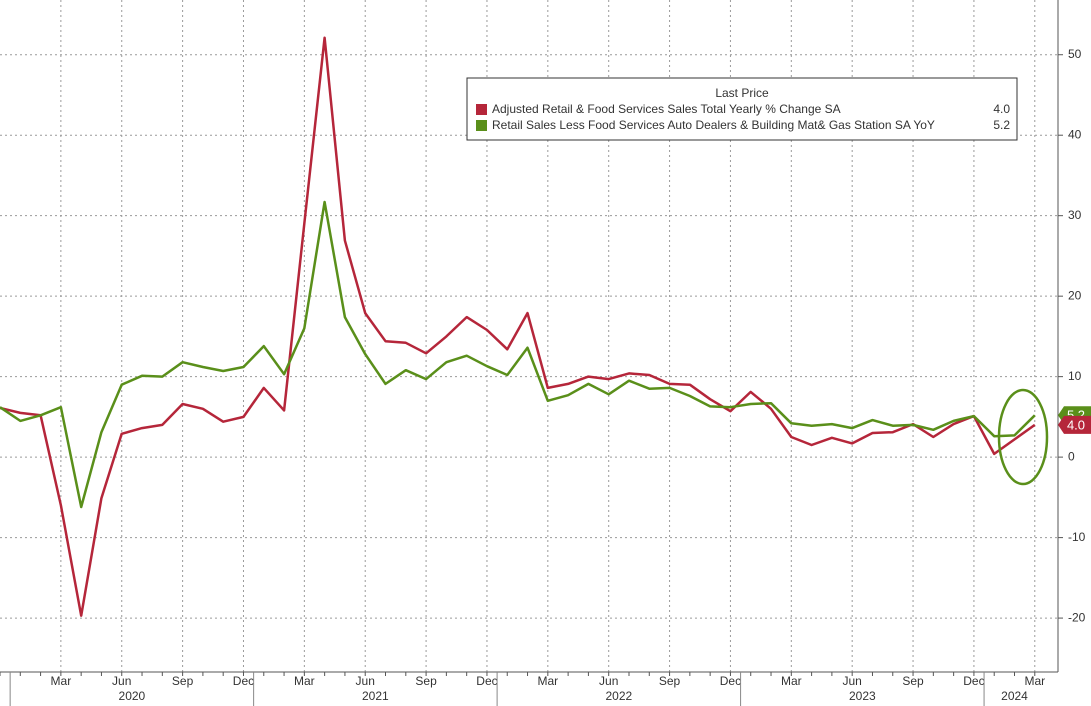 The width and height of the screenshot is (1091, 706). I want to click on legend-title: Last Price, so click(742, 93).